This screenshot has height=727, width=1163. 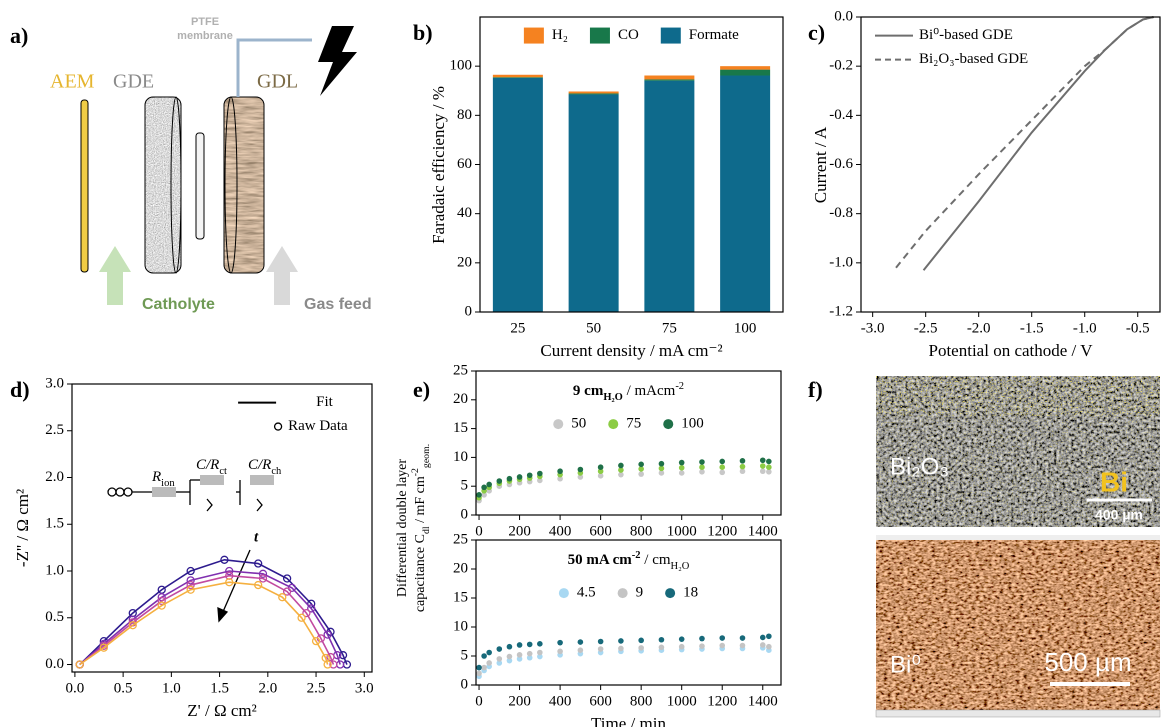 I want to click on panel-label: e), so click(x=421, y=389).